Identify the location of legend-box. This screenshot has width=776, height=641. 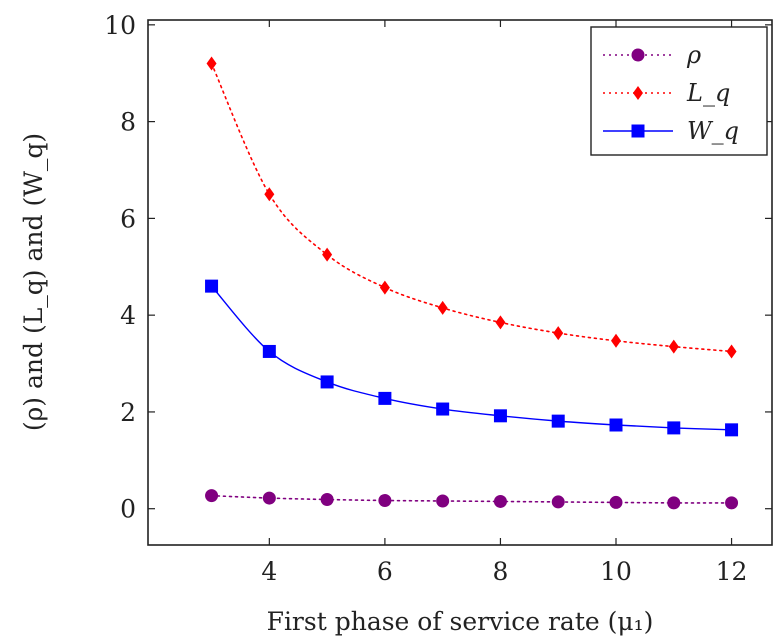
(679, 91).